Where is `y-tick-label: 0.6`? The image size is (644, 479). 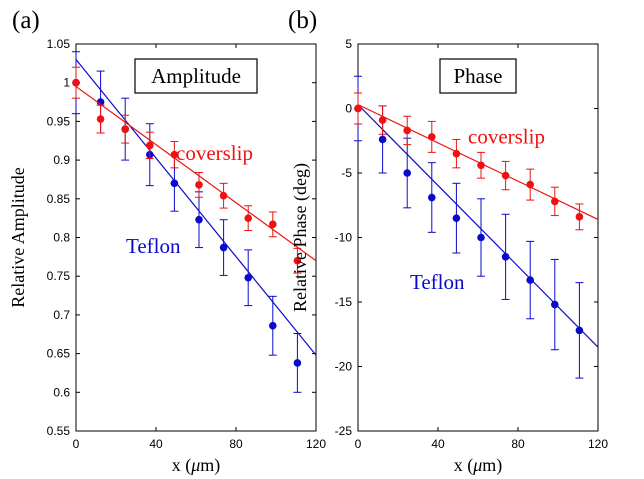 y-tick-label: 0.6 is located at coordinates (61, 392).